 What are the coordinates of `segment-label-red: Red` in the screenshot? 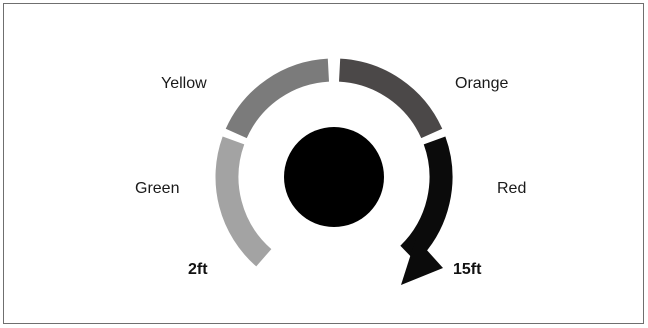 It's located at (511, 188).